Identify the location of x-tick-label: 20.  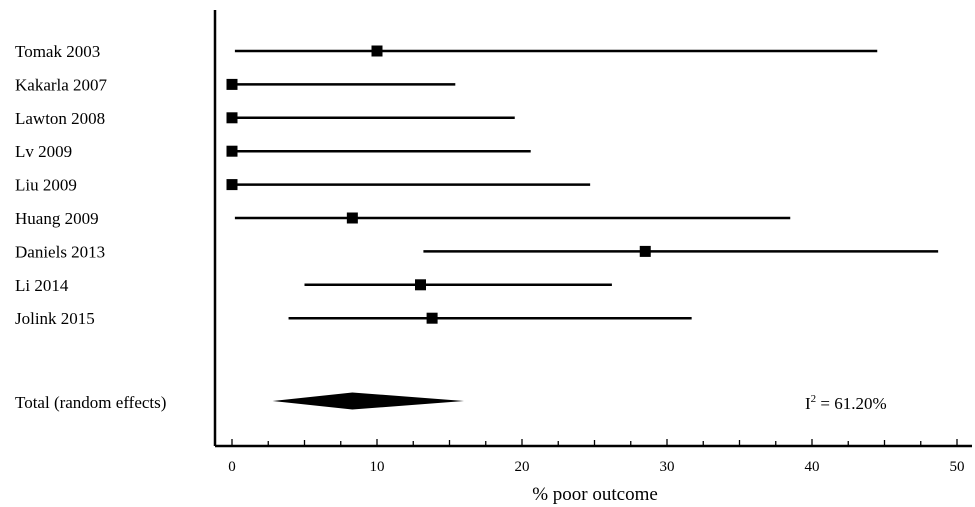
(522, 467).